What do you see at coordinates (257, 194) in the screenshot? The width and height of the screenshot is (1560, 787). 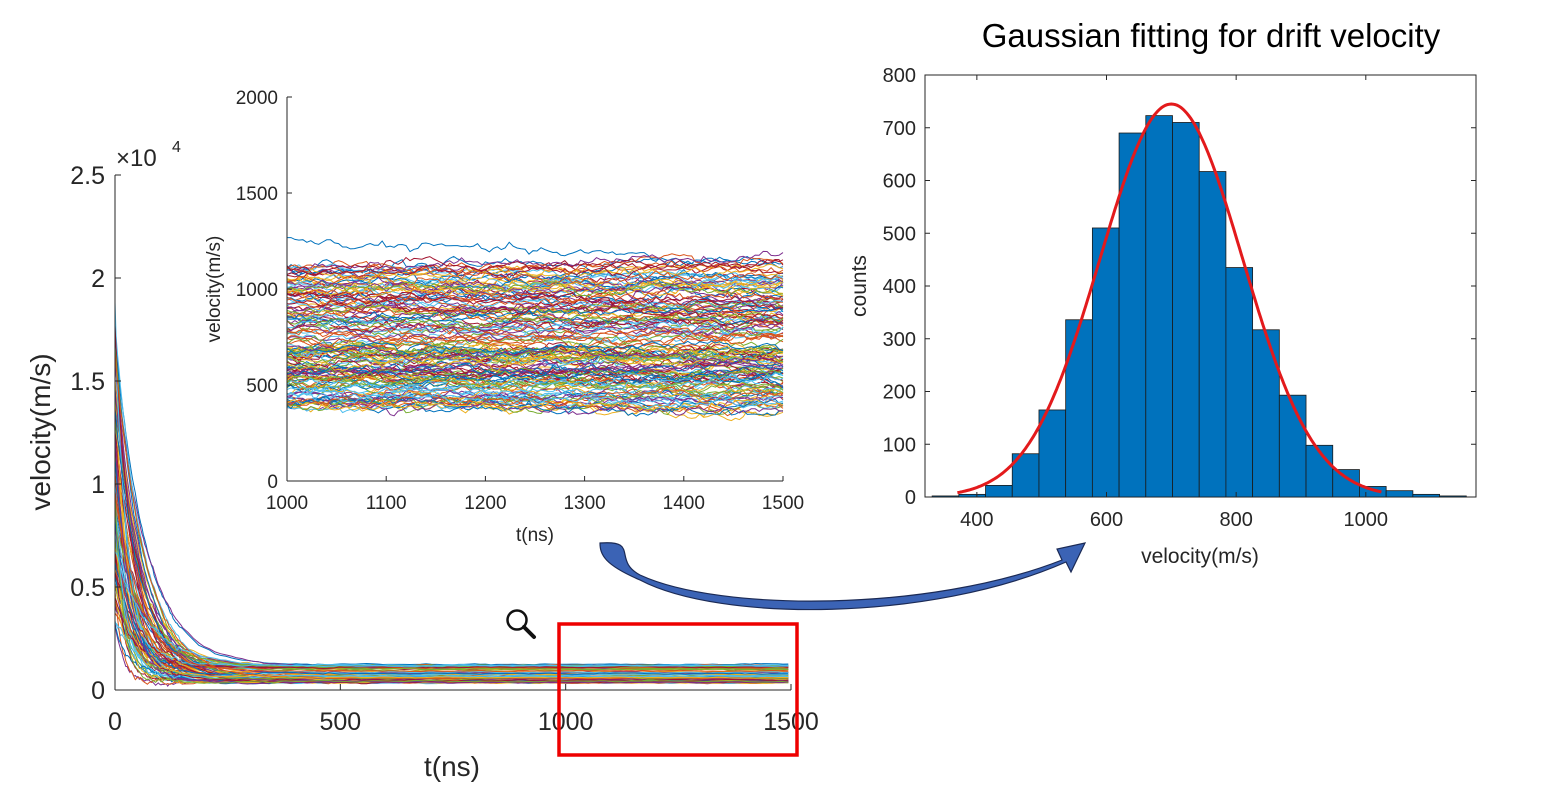 I see `inset-y-tick-label: 1500` at bounding box center [257, 194].